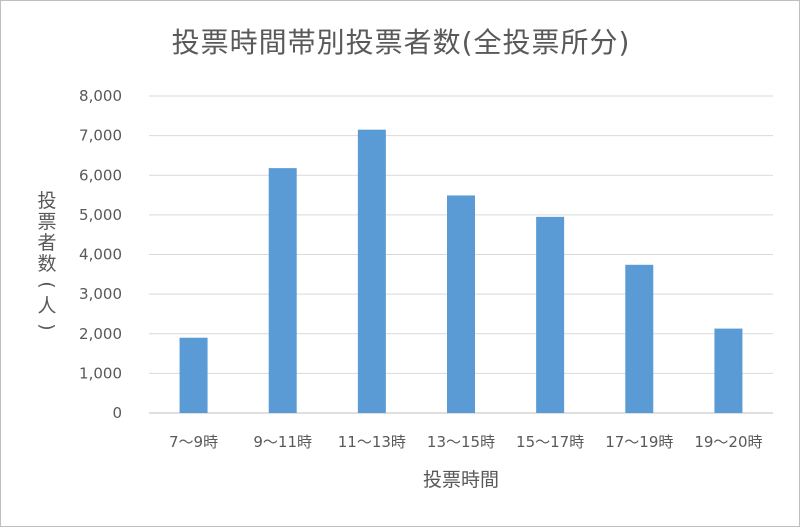 The image size is (800, 528). What do you see at coordinates (639, 442) in the screenshot?
I see `x-tick-label: 17～19時` at bounding box center [639, 442].